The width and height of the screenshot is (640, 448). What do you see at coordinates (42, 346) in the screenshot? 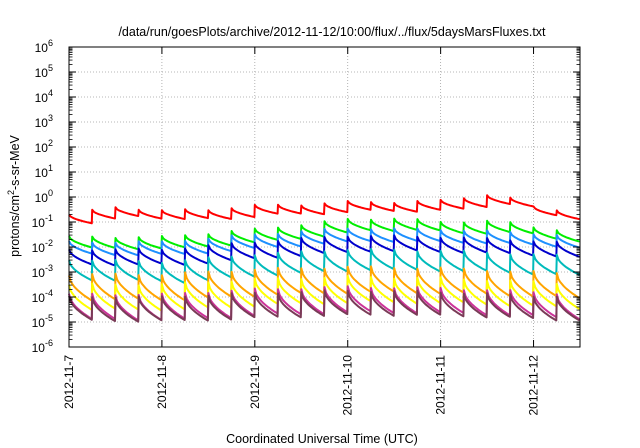
I see `y-tick-label: 10⁻⁶` at bounding box center [42, 346].